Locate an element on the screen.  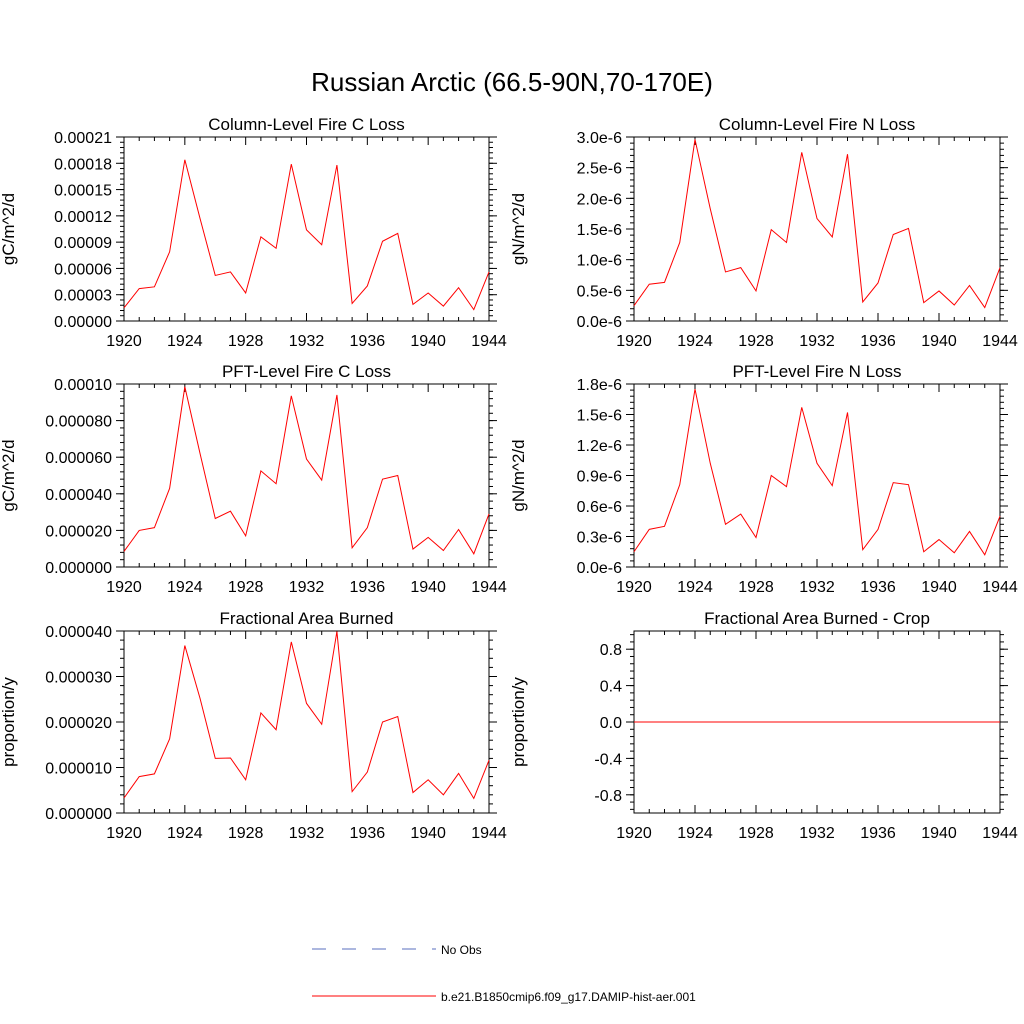
y-tick-label: 1.2e-6 is located at coordinates (599, 446).